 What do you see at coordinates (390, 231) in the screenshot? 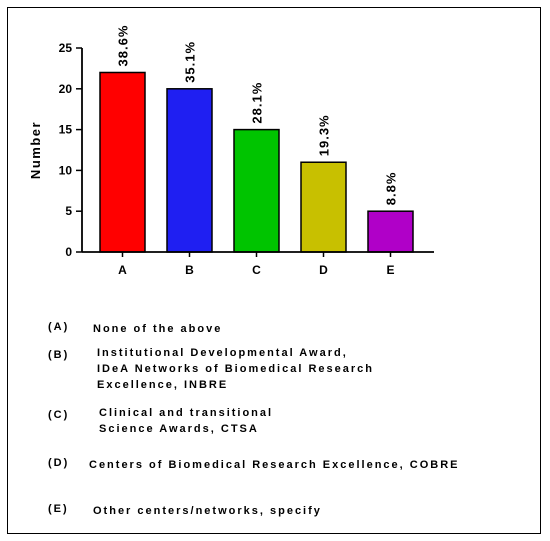
I see `bar-e` at bounding box center [390, 231].